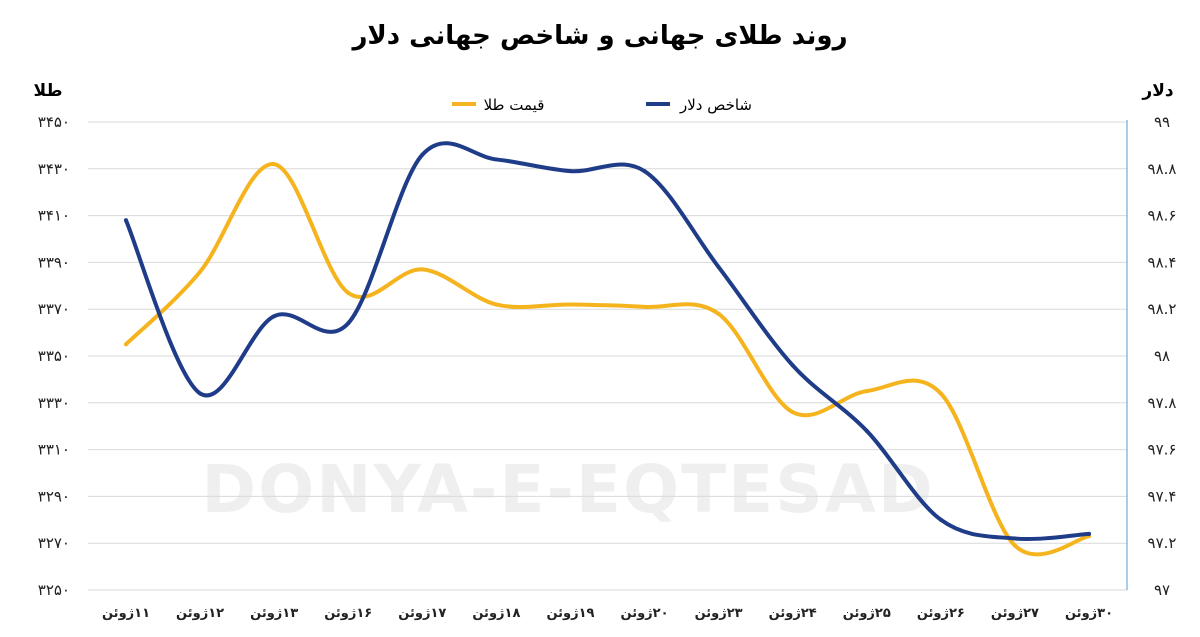 The width and height of the screenshot is (1200, 637). I want to click on right-tick-label: ۹۹, so click(1162, 122).